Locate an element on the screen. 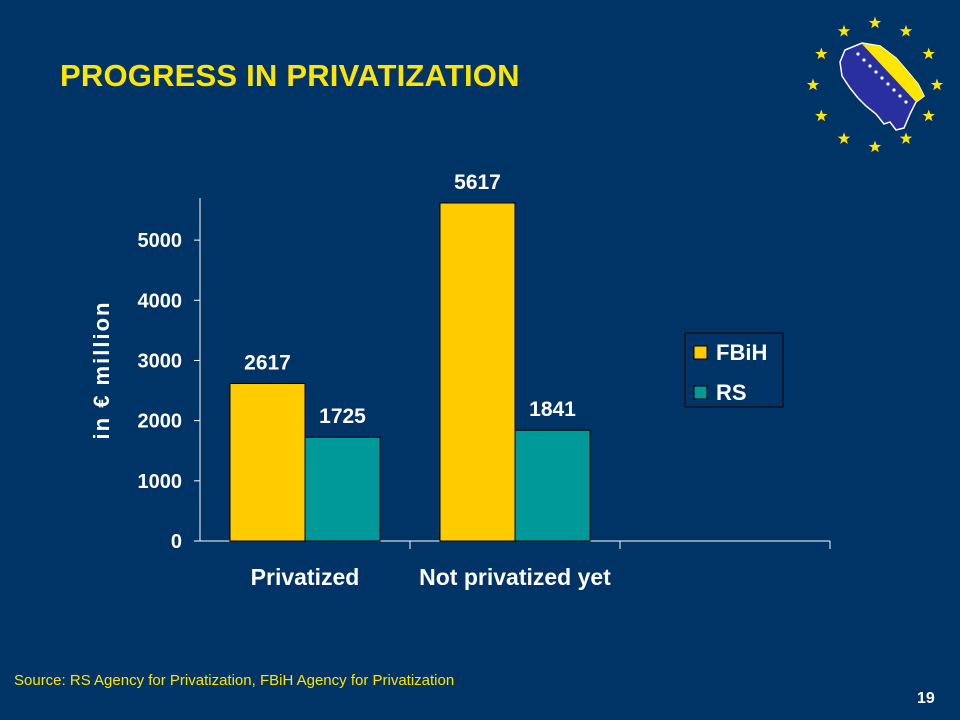  x-category-label: Not privatized yet is located at coordinates (515, 577).